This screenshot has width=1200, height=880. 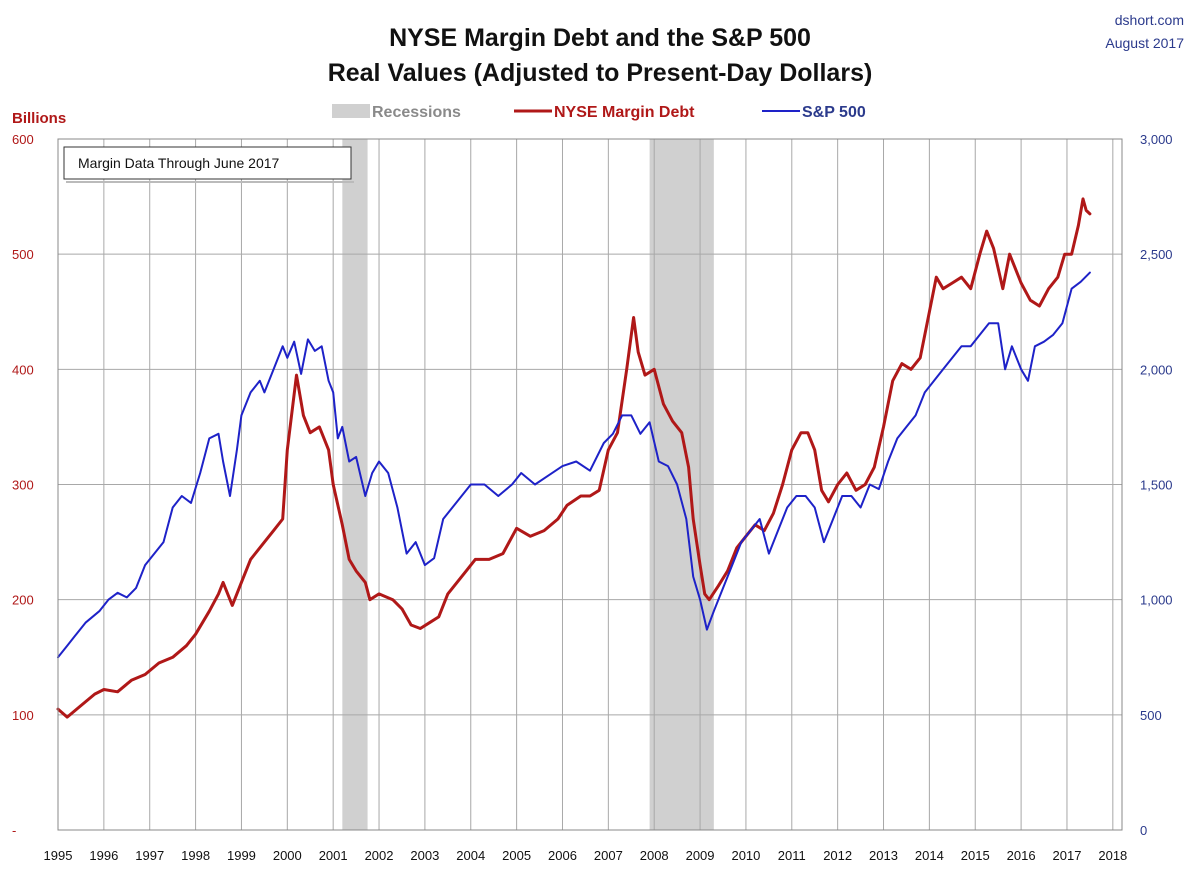 I want to click on x-tick-2008: 2008, so click(x=654, y=855).